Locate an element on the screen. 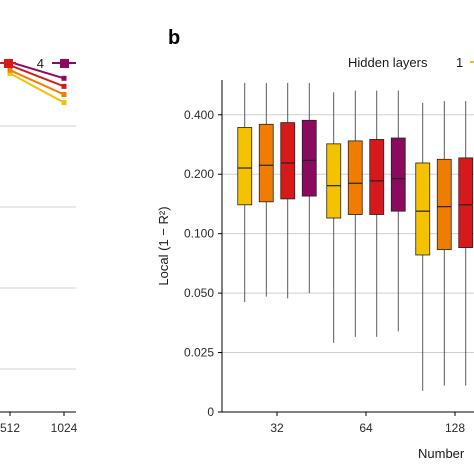 Image resolution: width=474 pixels, height=474 pixels. legend-label-4: 4 is located at coordinates (40, 63).